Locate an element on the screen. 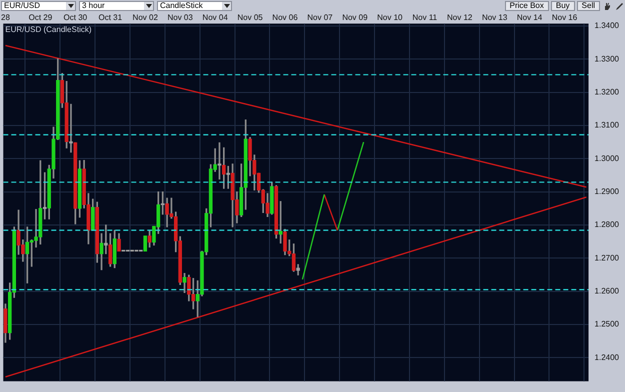 This screenshot has width=625, height=392. x-tick-label: Nov 13 is located at coordinates (495, 17).